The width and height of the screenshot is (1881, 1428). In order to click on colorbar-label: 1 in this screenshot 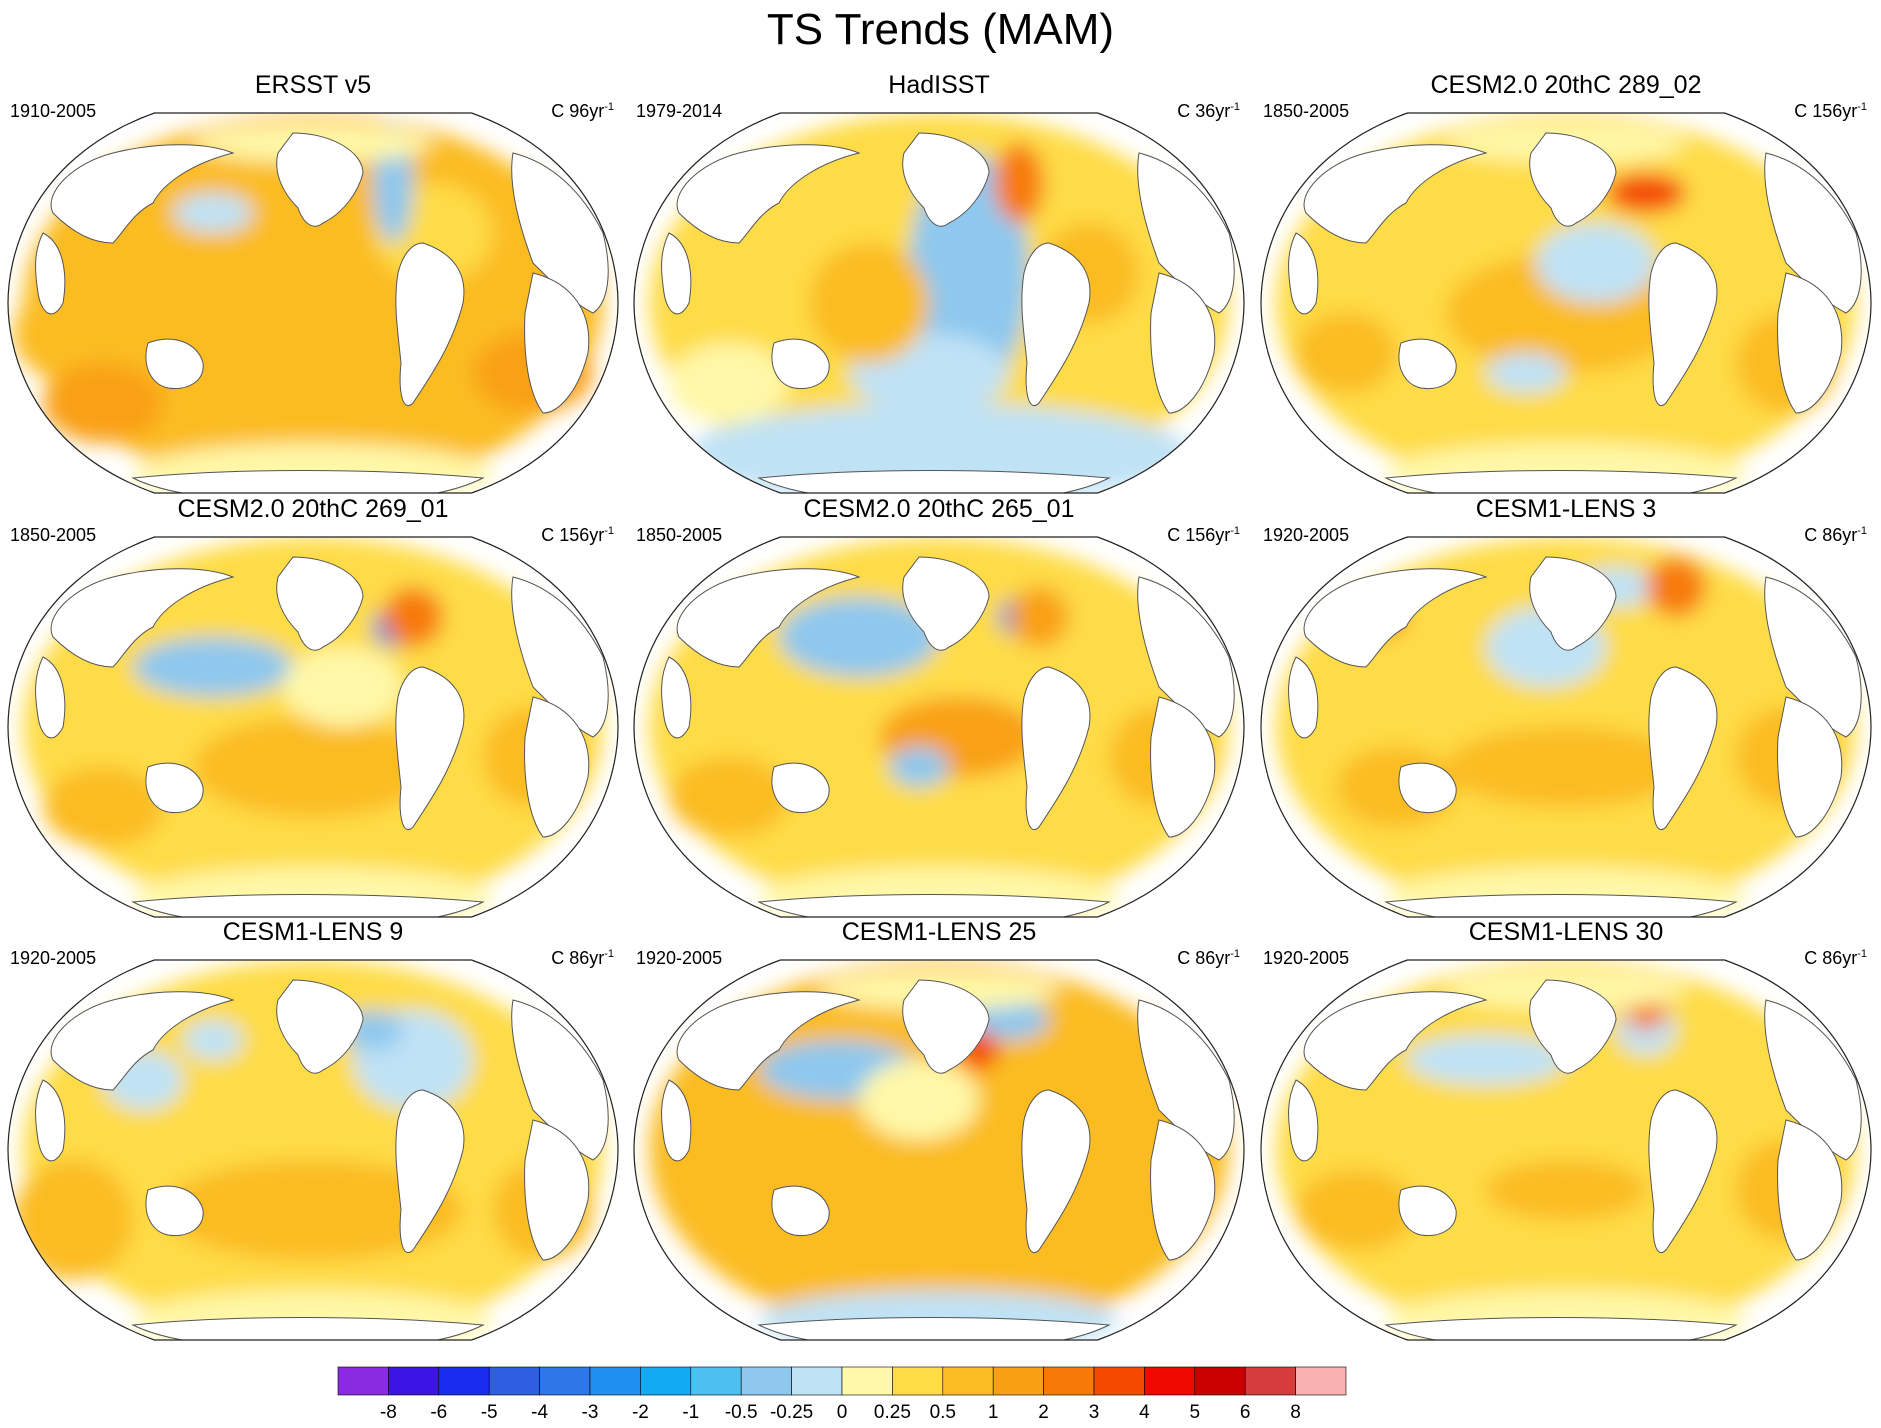, I will do `click(993, 1412)`.